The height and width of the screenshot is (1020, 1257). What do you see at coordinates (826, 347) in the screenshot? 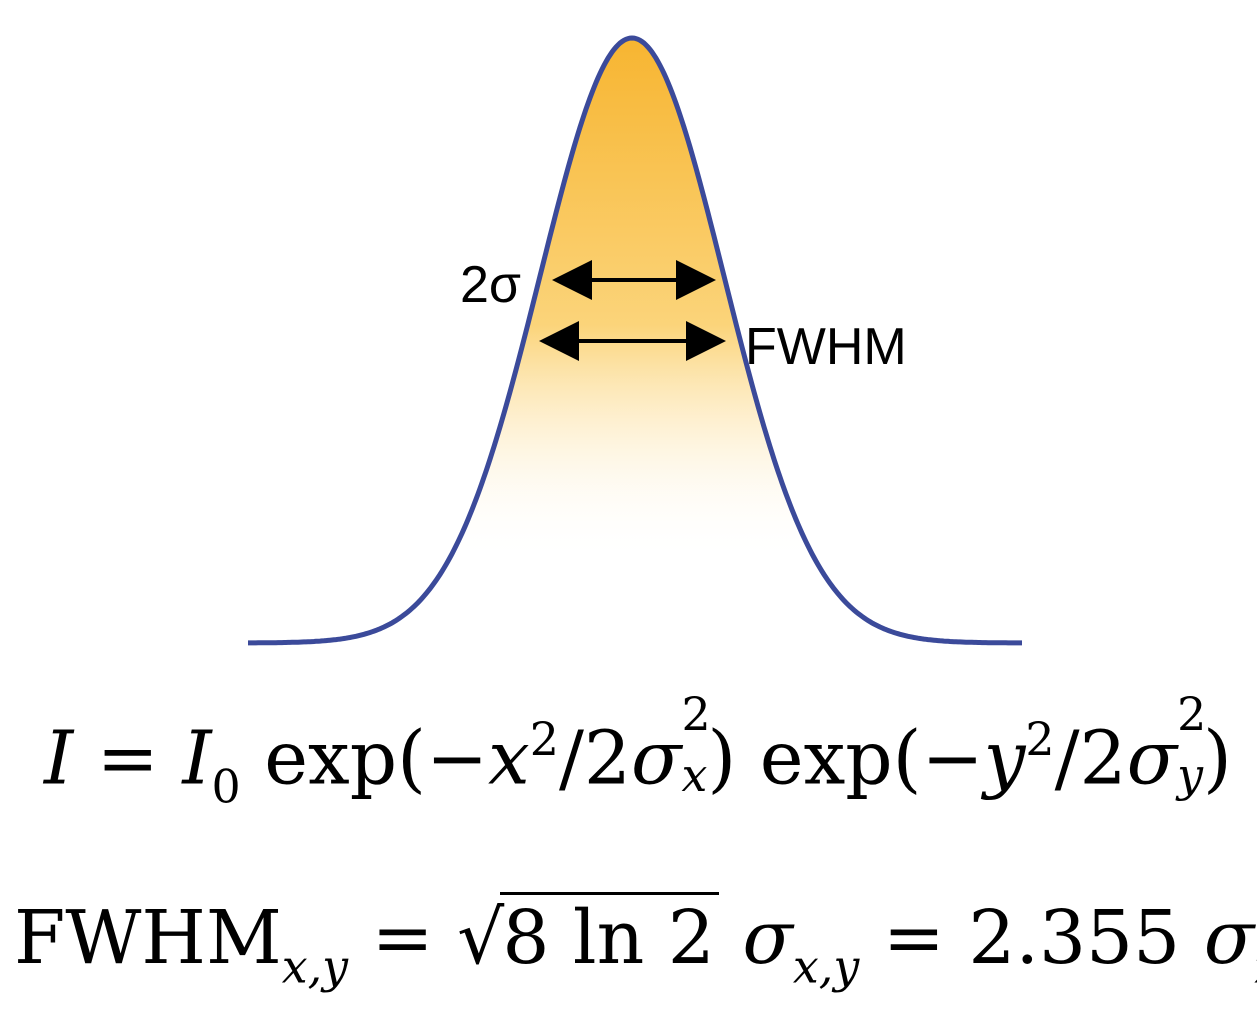
I see `fwhm-label: FWHM` at bounding box center [826, 347].